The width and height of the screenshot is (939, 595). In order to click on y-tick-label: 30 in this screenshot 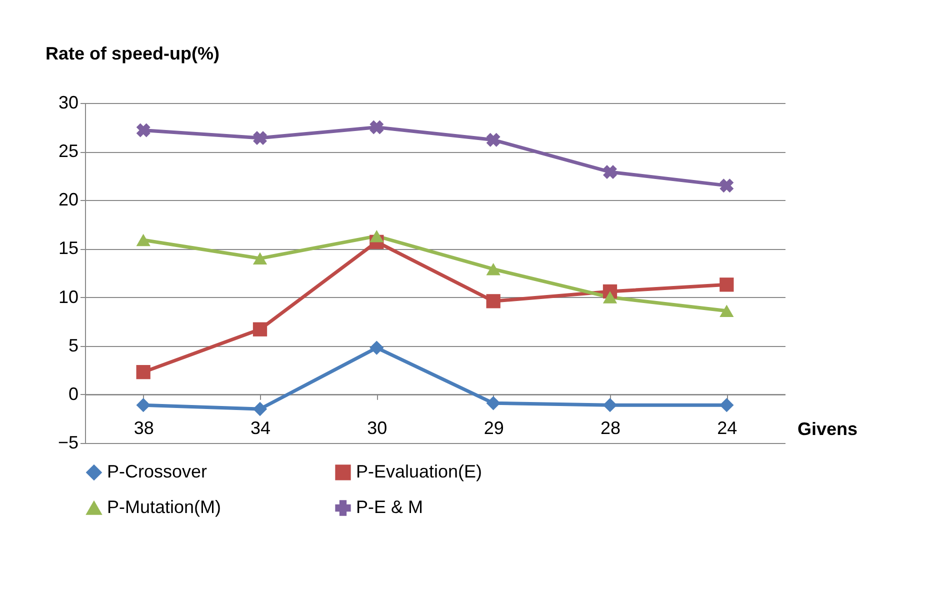, I will do `click(68, 102)`.